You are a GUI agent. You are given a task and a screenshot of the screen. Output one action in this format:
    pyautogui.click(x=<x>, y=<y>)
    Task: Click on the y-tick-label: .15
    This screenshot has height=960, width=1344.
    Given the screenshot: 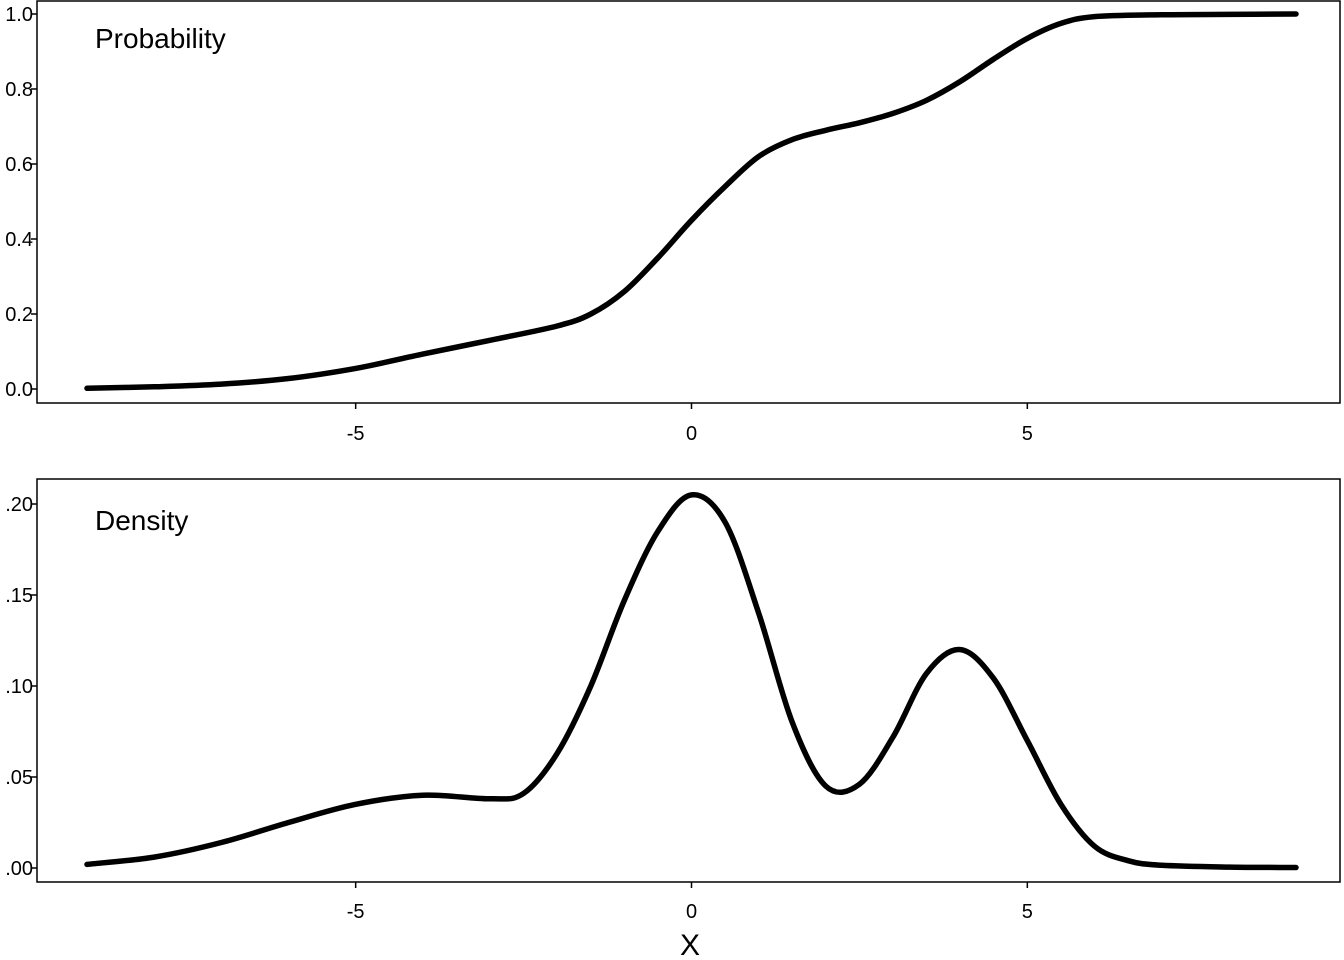 What is the action you would take?
    pyautogui.click(x=19, y=596)
    